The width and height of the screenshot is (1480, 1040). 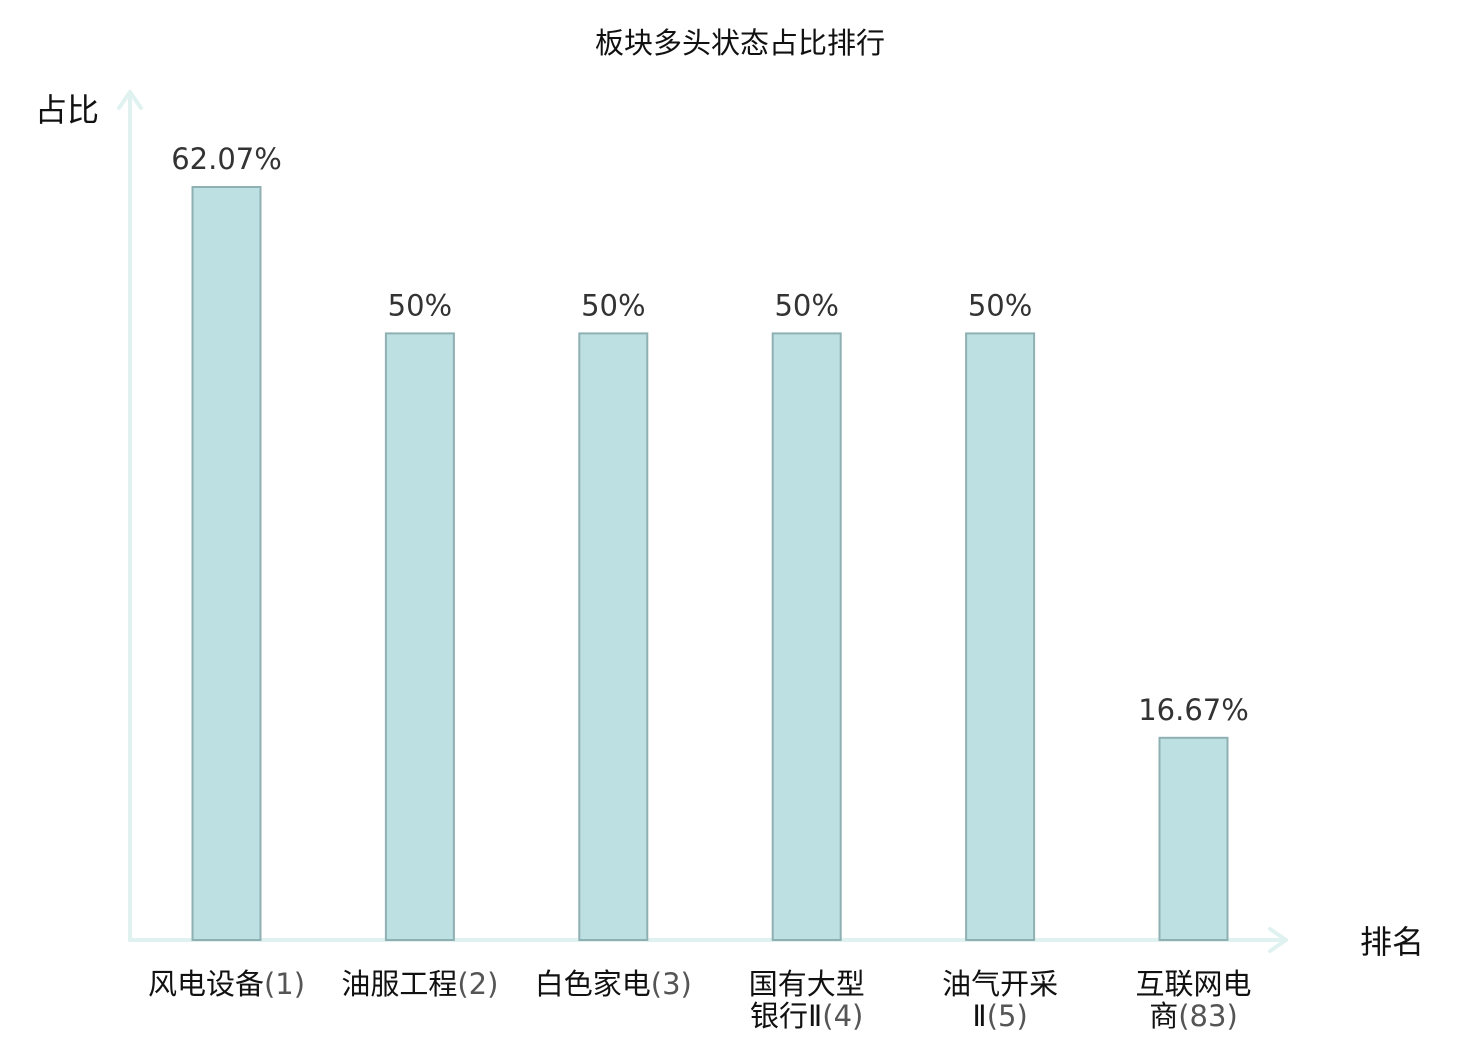 What do you see at coordinates (226, 159) in the screenshot?
I see `value-label-1: 62.07%` at bounding box center [226, 159].